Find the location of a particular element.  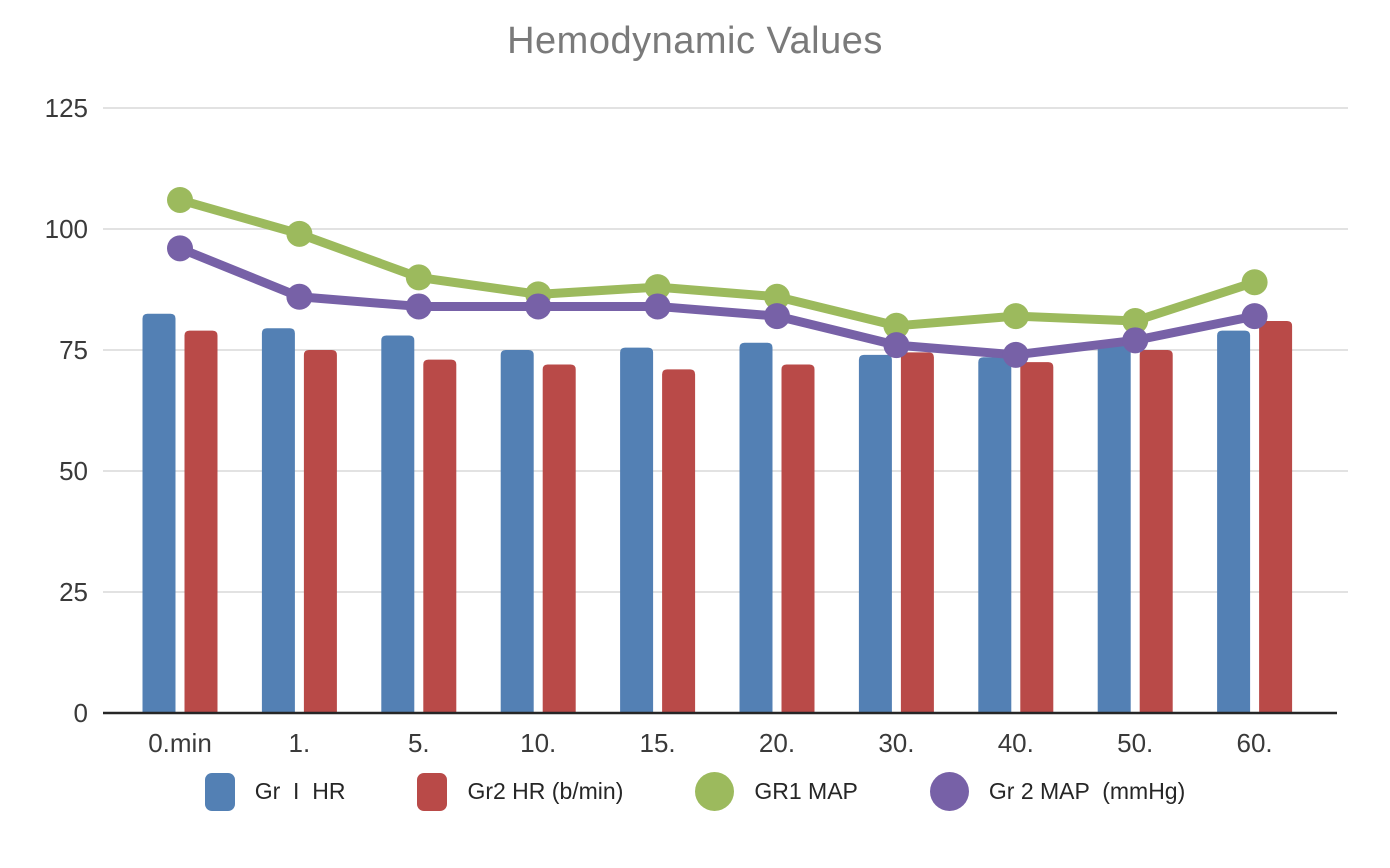

y-tick-label: 50 is located at coordinates (73, 471).